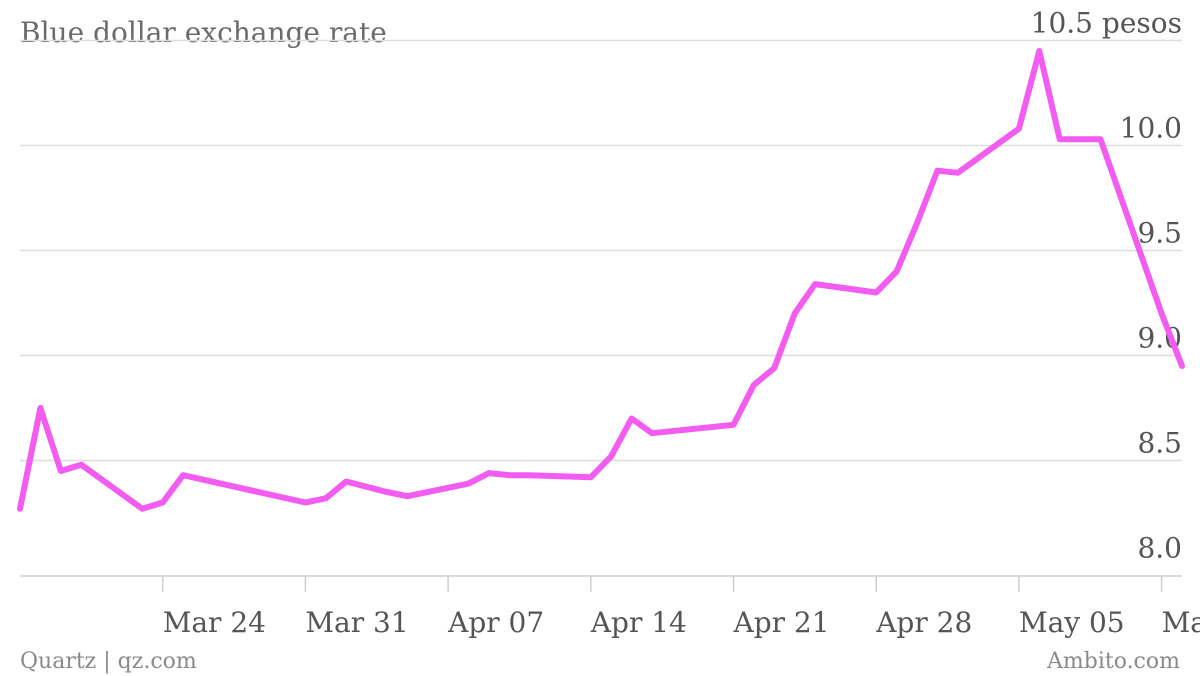  Describe the element at coordinates (1106, 23) in the screenshot. I see `y-tick-label: 10.5 pesos` at that location.